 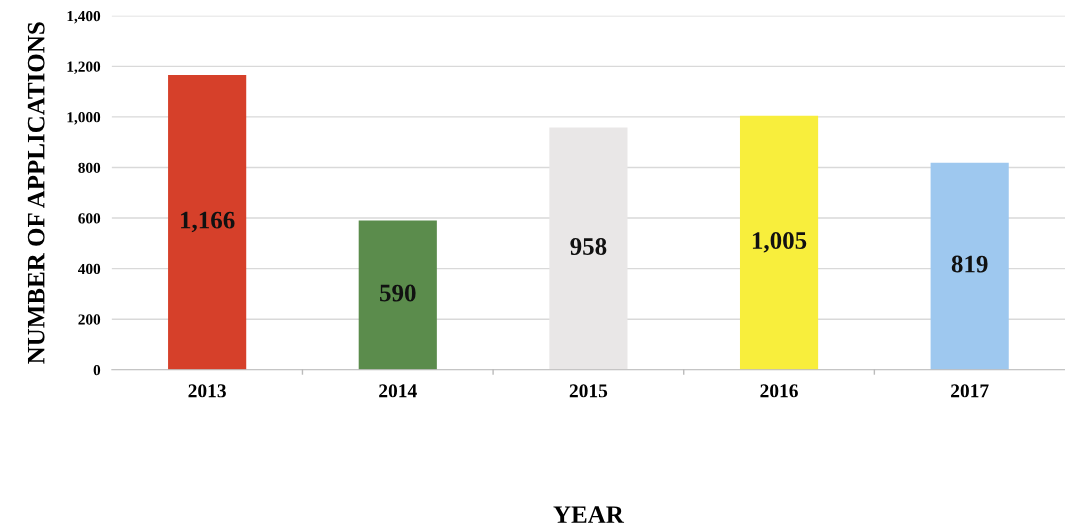 I want to click on data-label: 958, so click(x=588, y=246).